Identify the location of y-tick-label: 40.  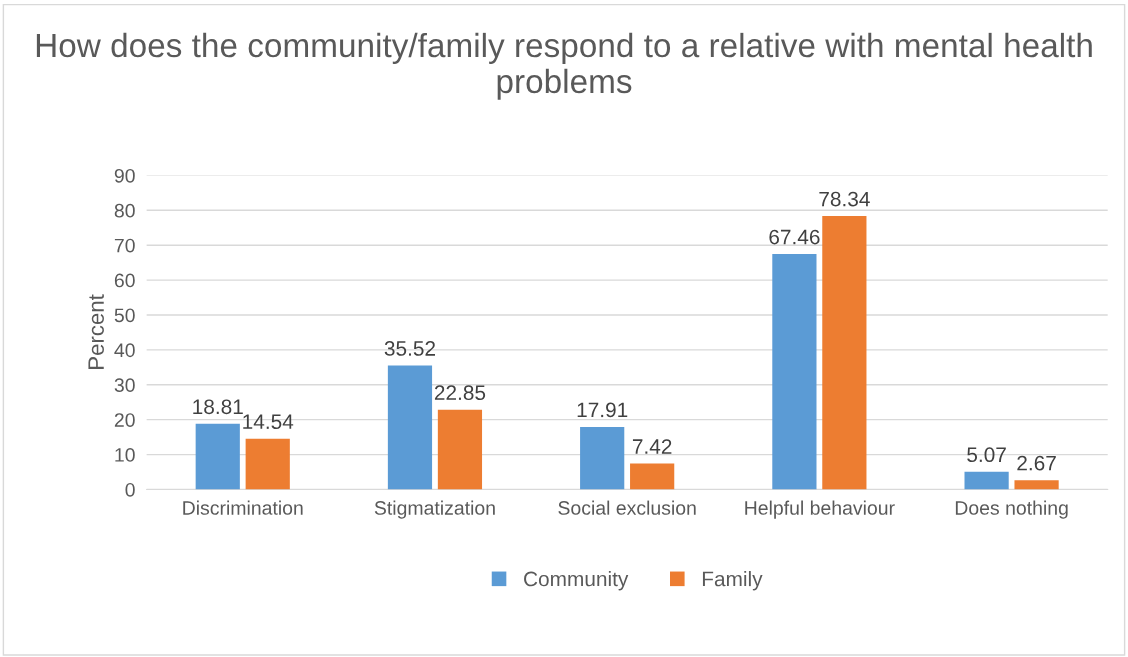
(124, 350).